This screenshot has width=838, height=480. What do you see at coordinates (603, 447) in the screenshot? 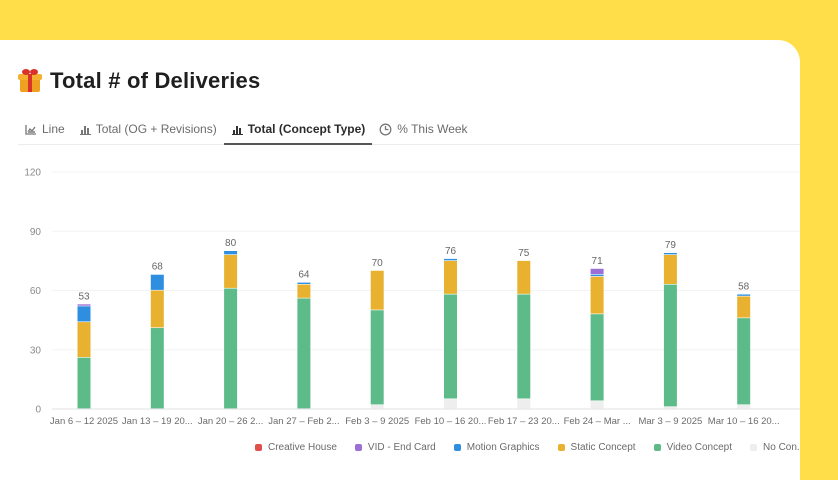
I see `legend-label: Static Concept` at bounding box center [603, 447].